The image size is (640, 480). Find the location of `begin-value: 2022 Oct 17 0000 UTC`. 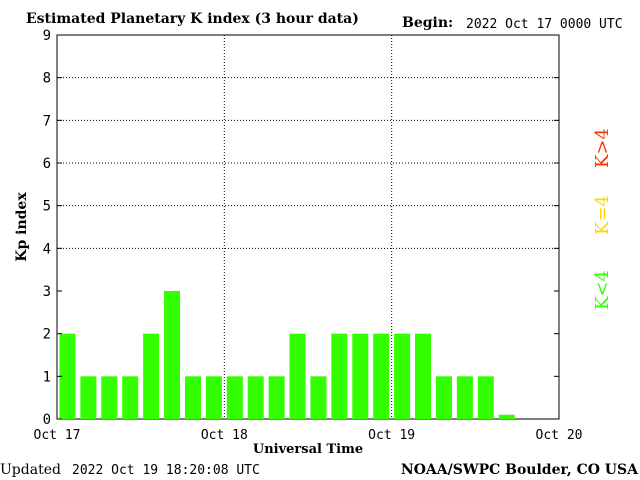

begin-value: 2022 Oct 17 0000 UTC is located at coordinates (544, 24).